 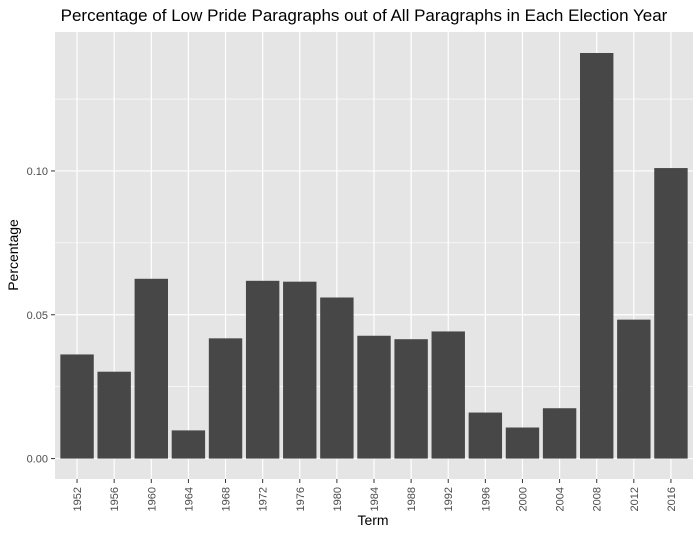 What do you see at coordinates (485, 435) in the screenshot?
I see `bar-1996` at bounding box center [485, 435].